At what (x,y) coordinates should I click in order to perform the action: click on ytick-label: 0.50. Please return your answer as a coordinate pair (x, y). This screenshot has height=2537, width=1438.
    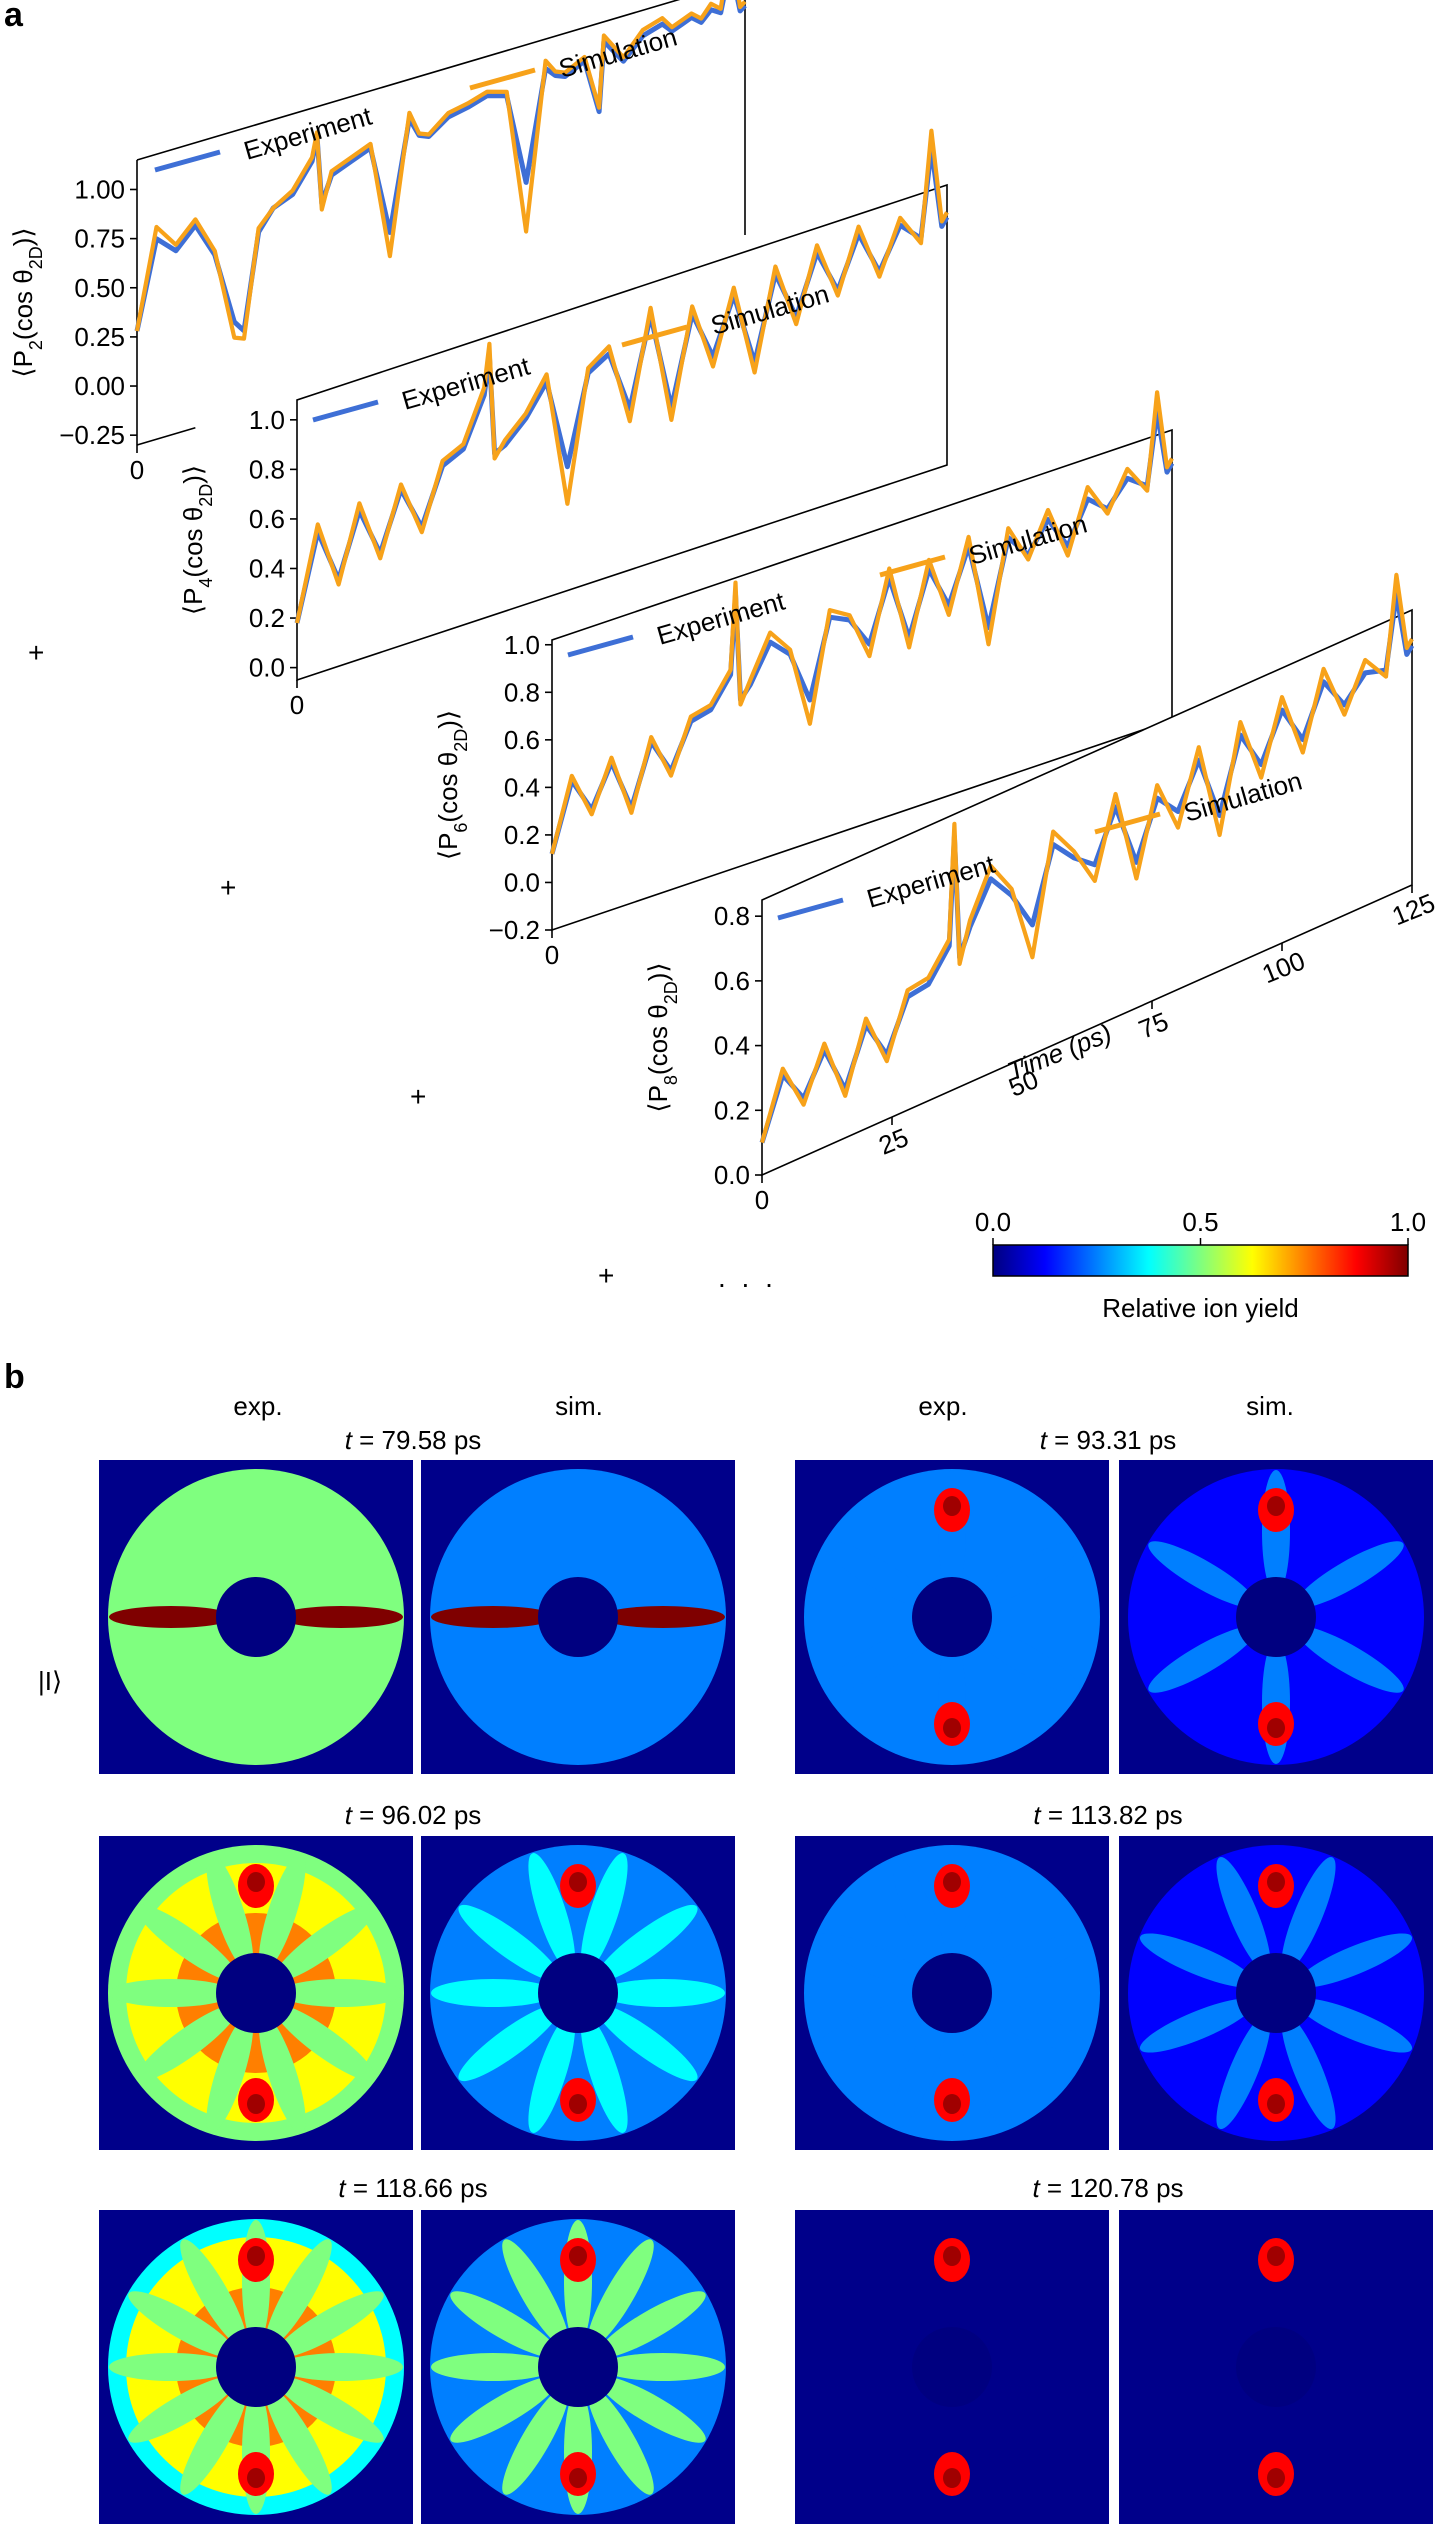
    Looking at the image, I should click on (99, 288).